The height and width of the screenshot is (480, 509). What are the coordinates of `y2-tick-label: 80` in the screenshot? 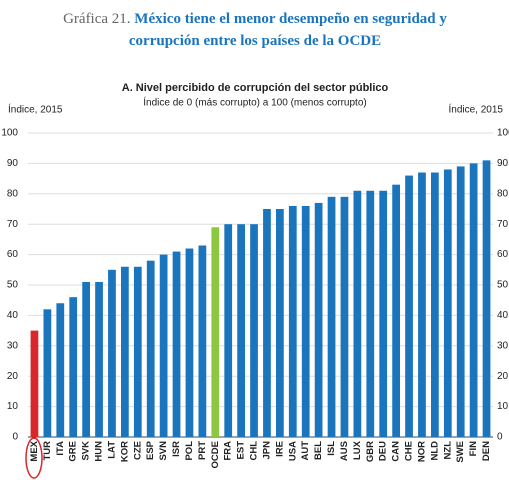 It's located at (503, 193).